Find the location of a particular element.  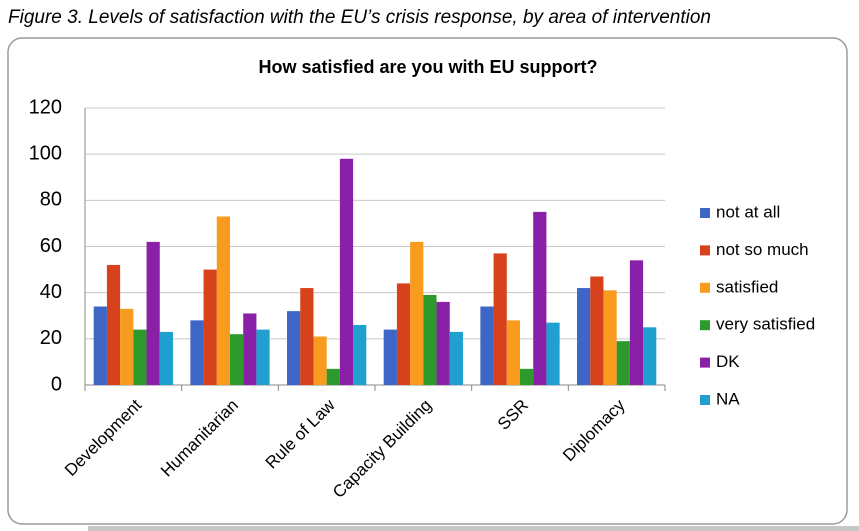

y-tick-label: 20 is located at coordinates (51, 338).